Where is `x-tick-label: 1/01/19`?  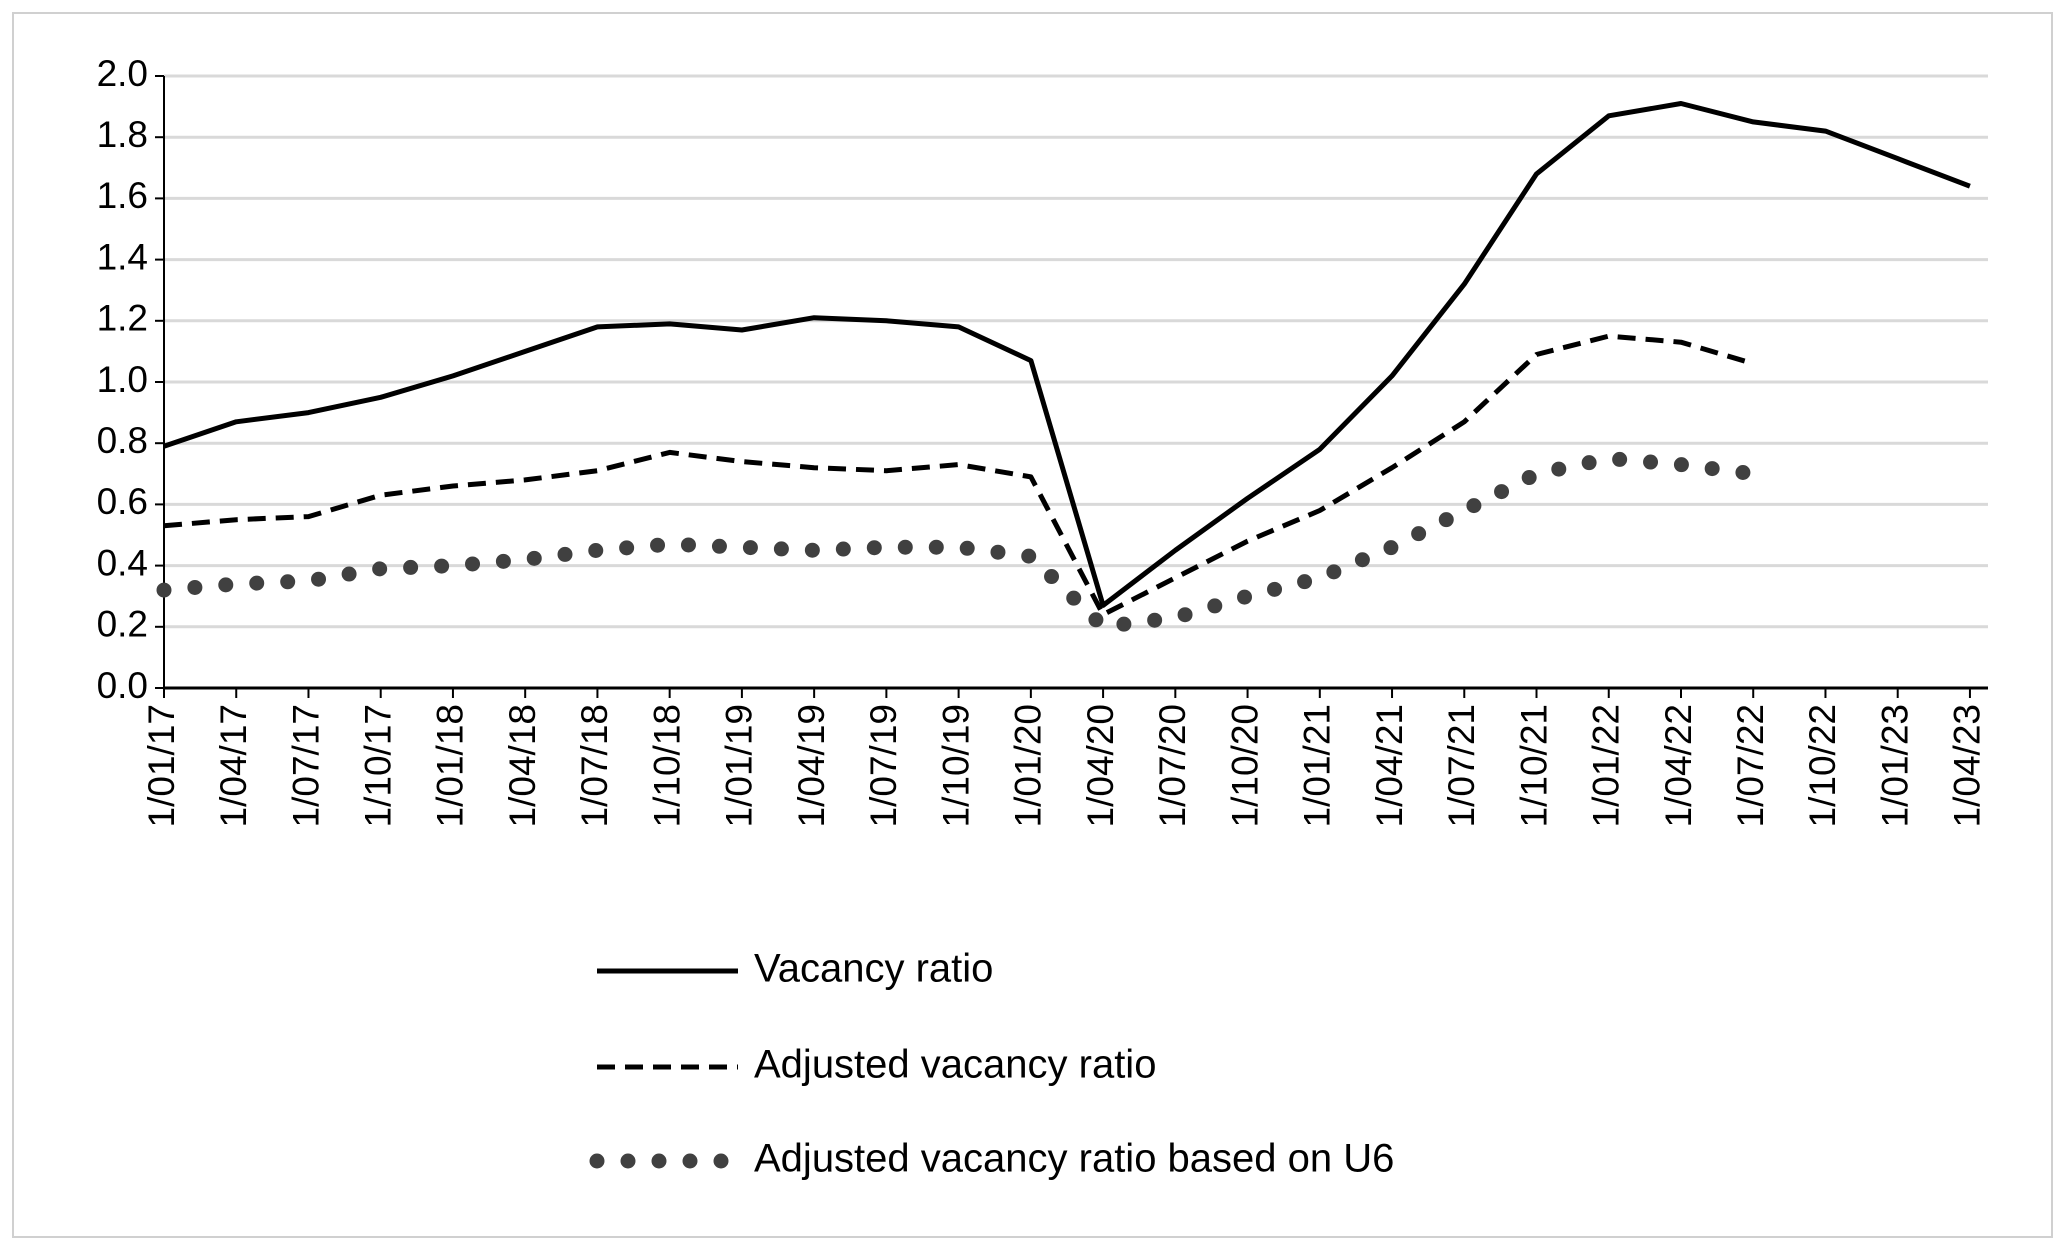 x-tick-label: 1/01/19 is located at coordinates (739, 765).